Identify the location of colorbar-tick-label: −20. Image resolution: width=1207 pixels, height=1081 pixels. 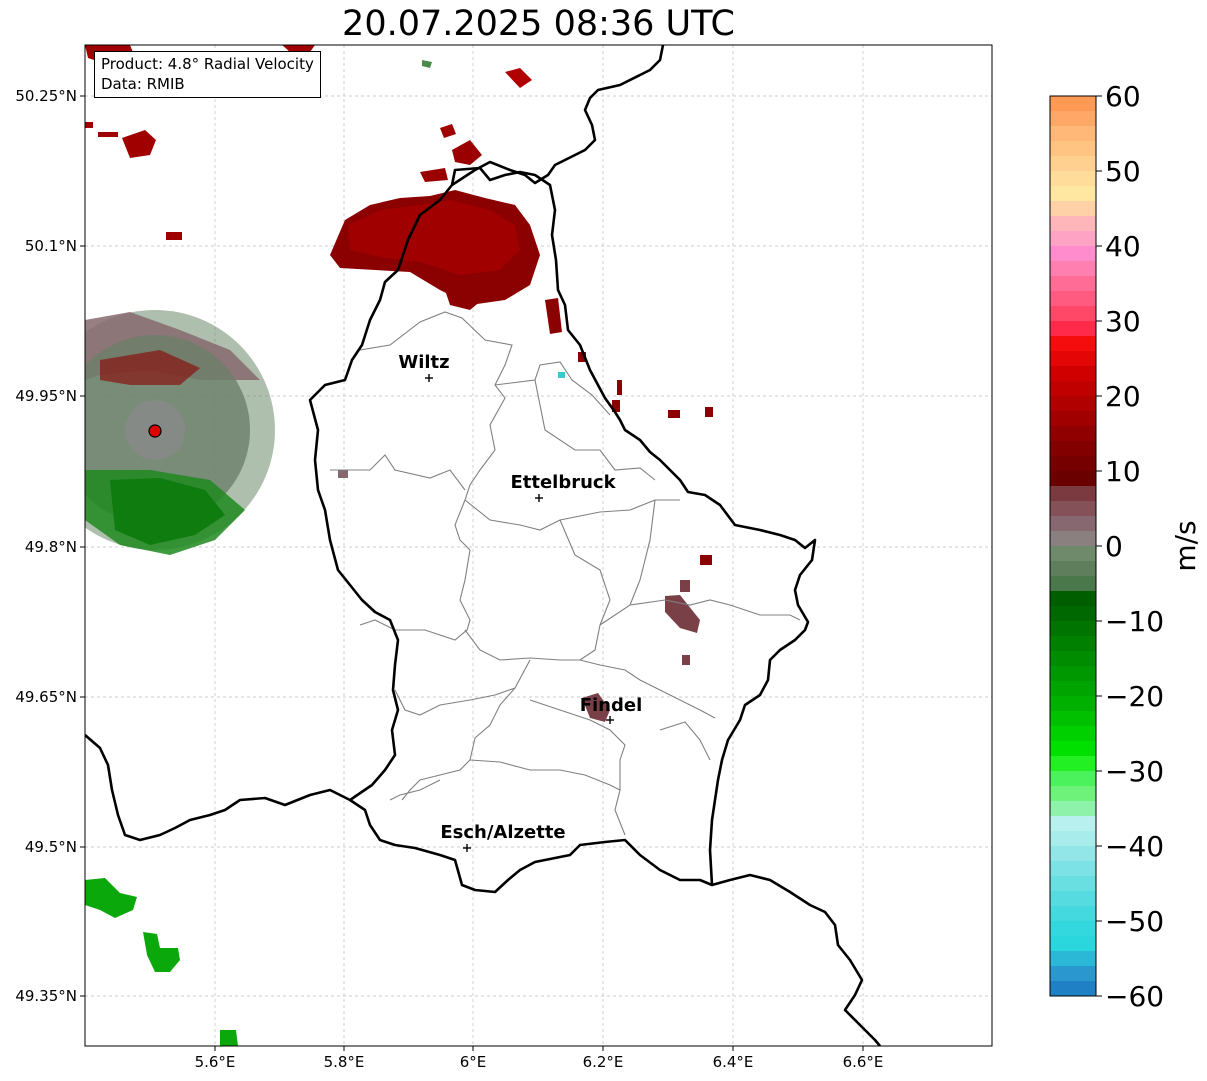
(1134, 696).